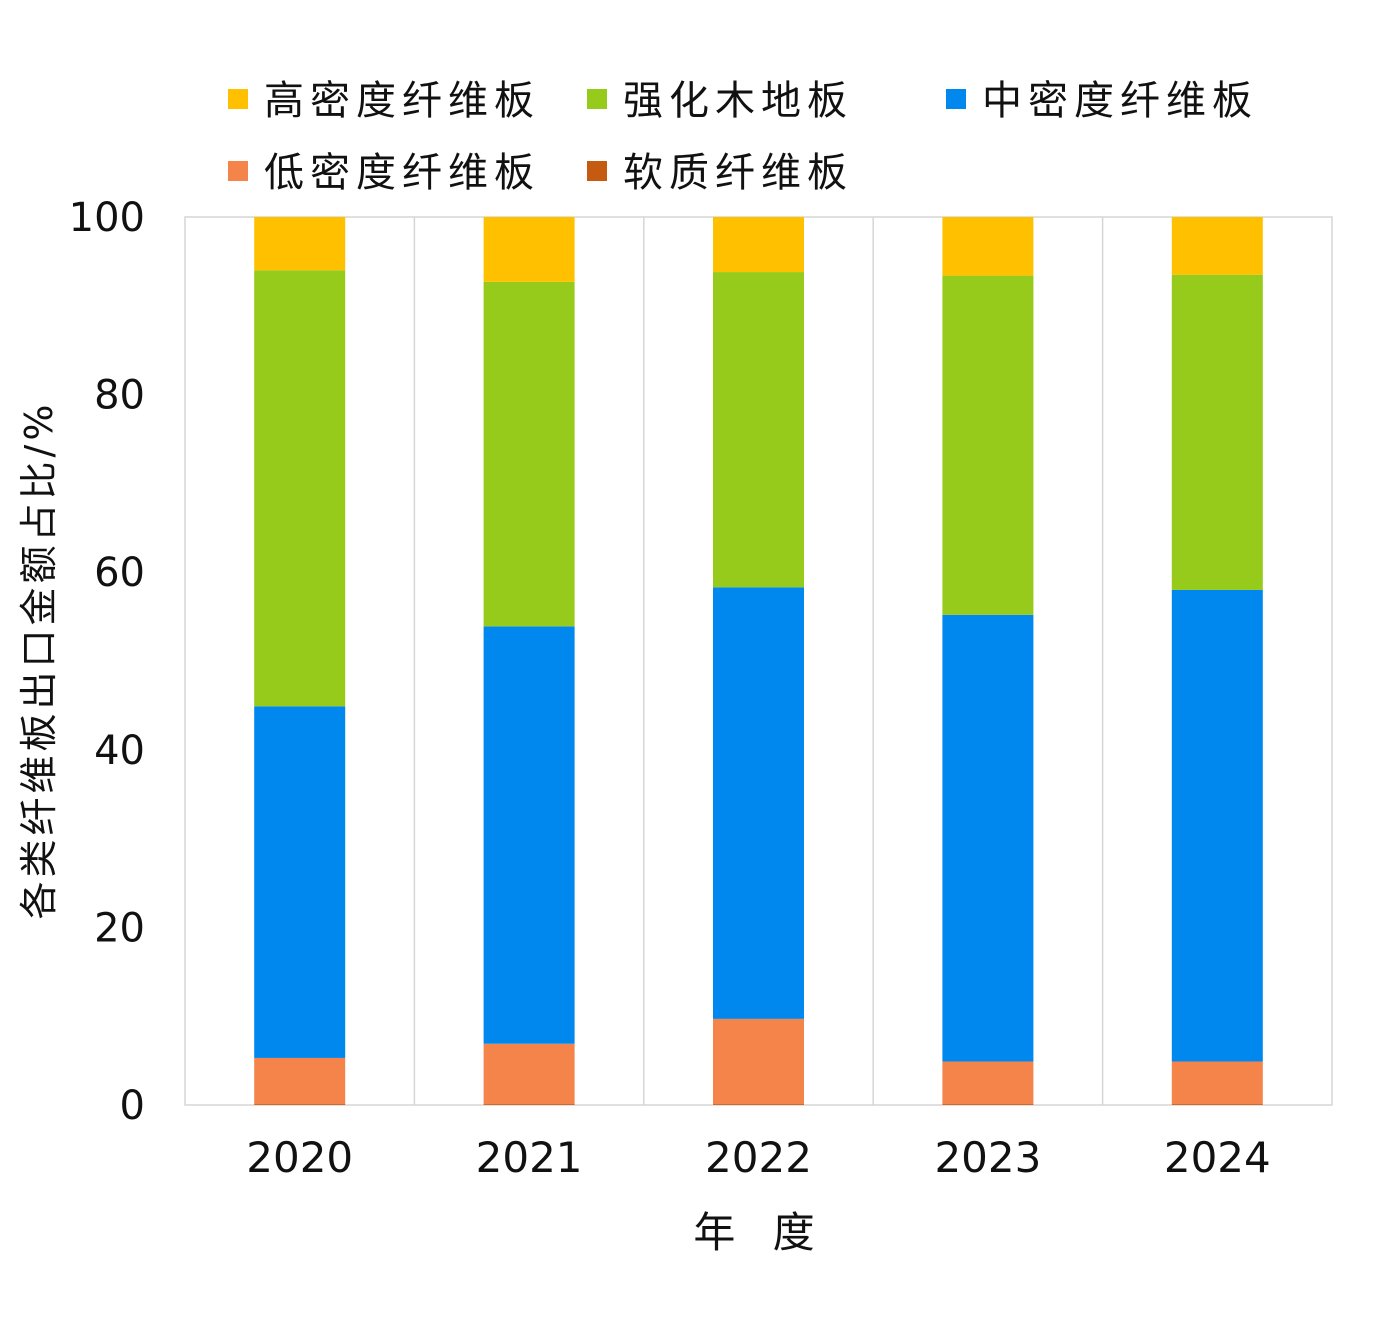 This screenshot has height=1328, width=1386. I want to click on x-axis-label: 年 度, so click(759, 1232).